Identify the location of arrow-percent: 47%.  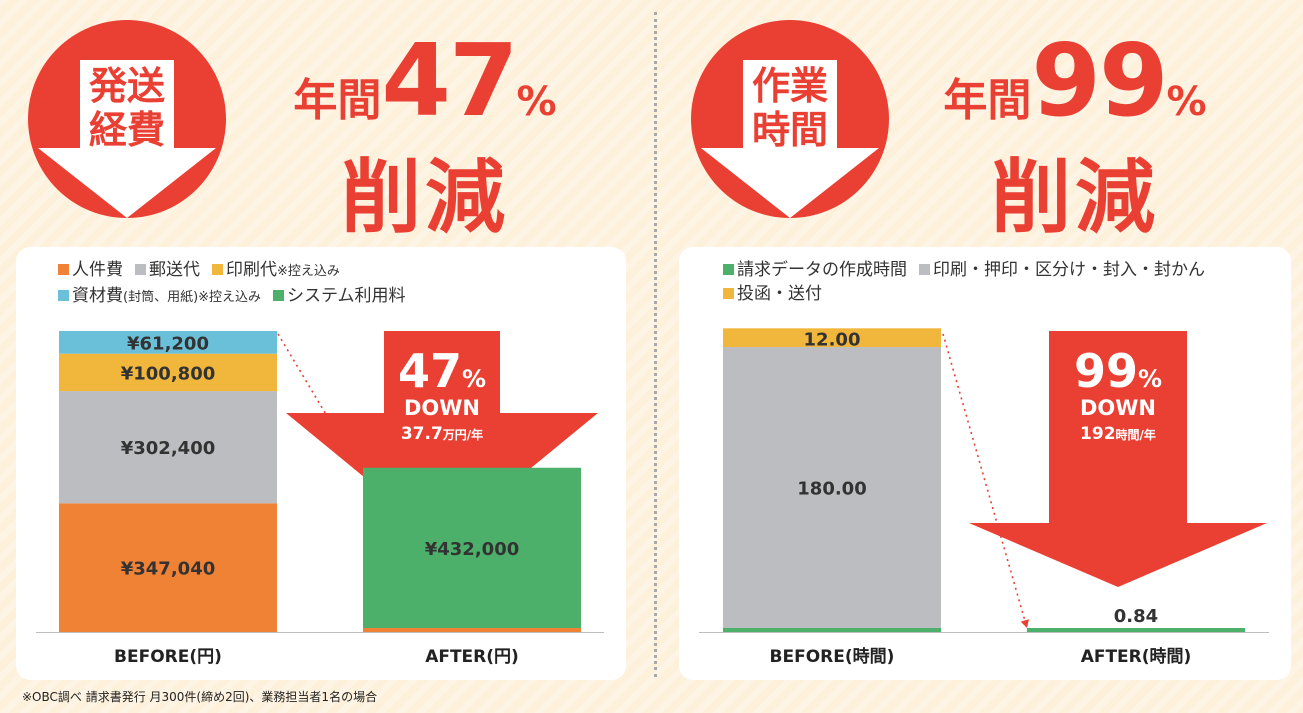
(442, 371).